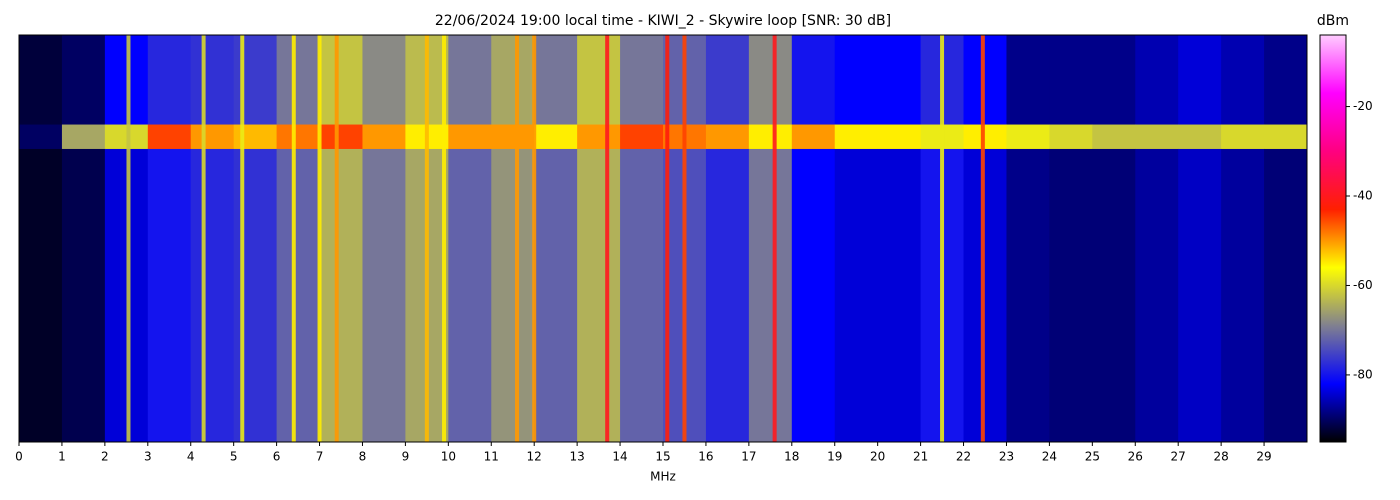 Image resolution: width=1400 pixels, height=500 pixels. Describe the element at coordinates (320, 457) in the screenshot. I see `x-tick-label: 7` at that location.